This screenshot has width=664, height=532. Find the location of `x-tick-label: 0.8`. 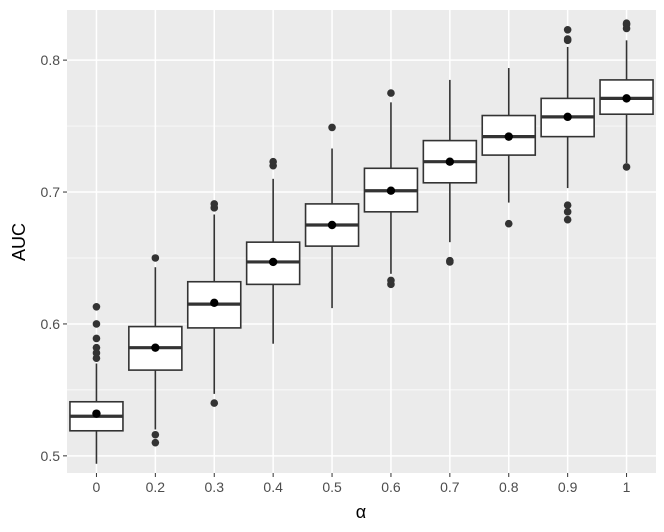

x-tick-label: 0.8 is located at coordinates (509, 487).